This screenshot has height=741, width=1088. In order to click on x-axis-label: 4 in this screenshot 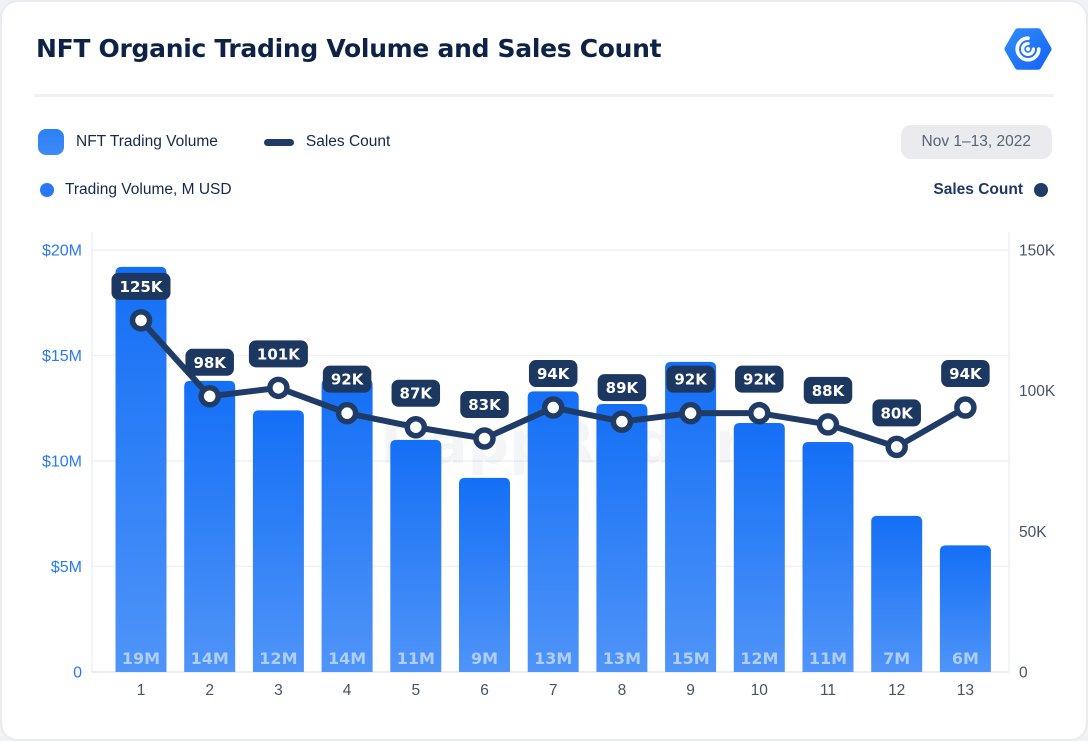, I will do `click(347, 690)`.